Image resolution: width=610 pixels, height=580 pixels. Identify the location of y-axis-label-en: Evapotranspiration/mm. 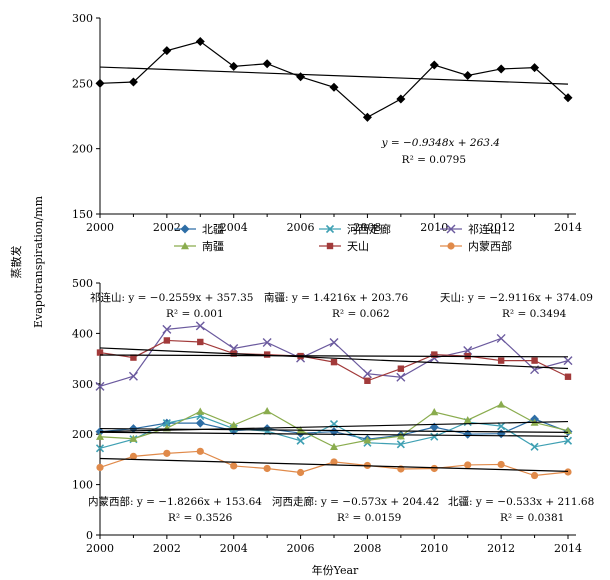
(38, 261).